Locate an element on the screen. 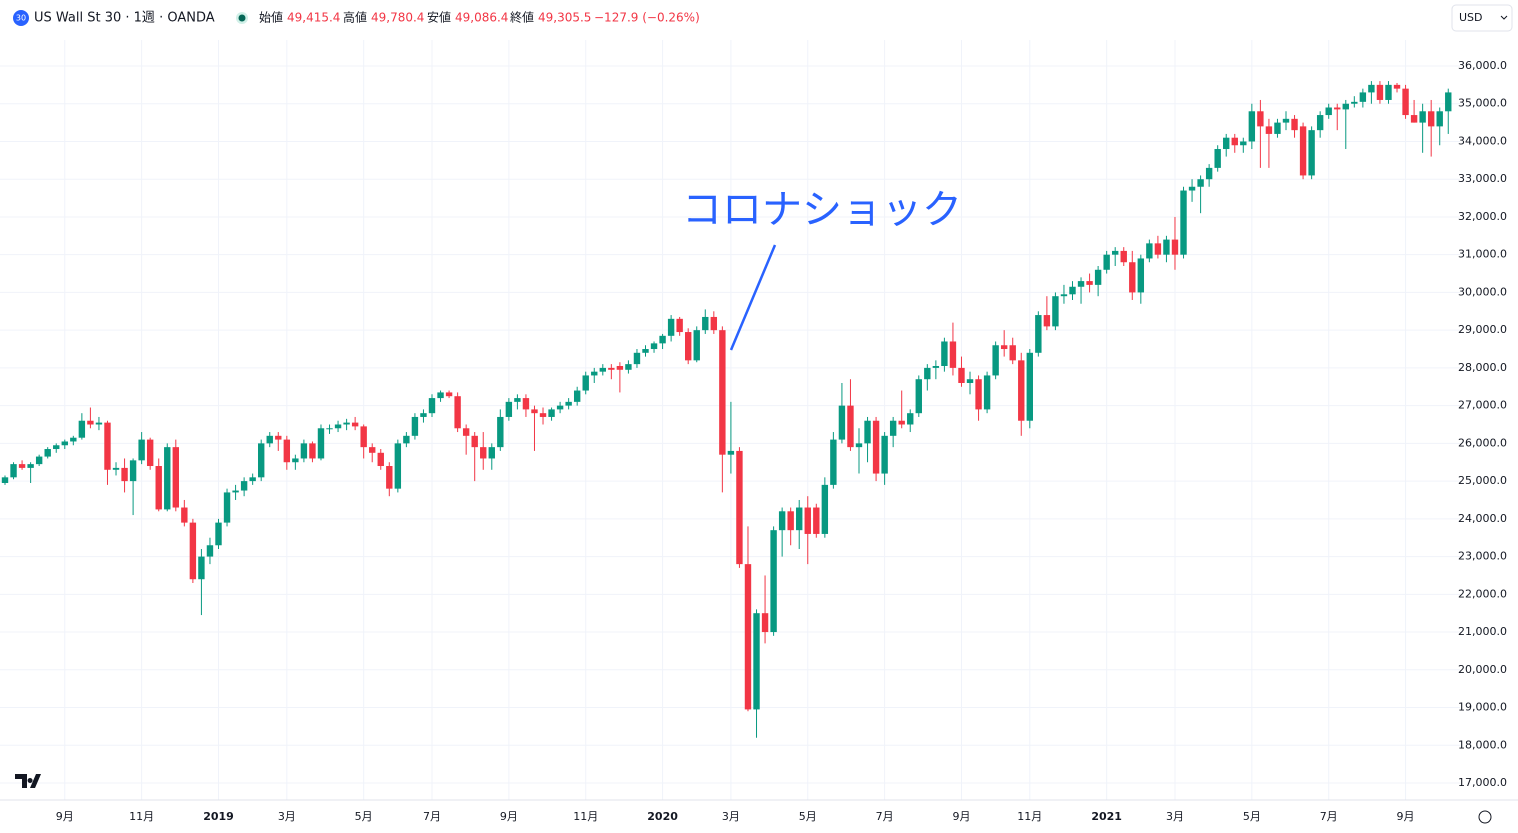 The width and height of the screenshot is (1518, 833). y-tick-label: 34,000.0 is located at coordinates (1482, 140).